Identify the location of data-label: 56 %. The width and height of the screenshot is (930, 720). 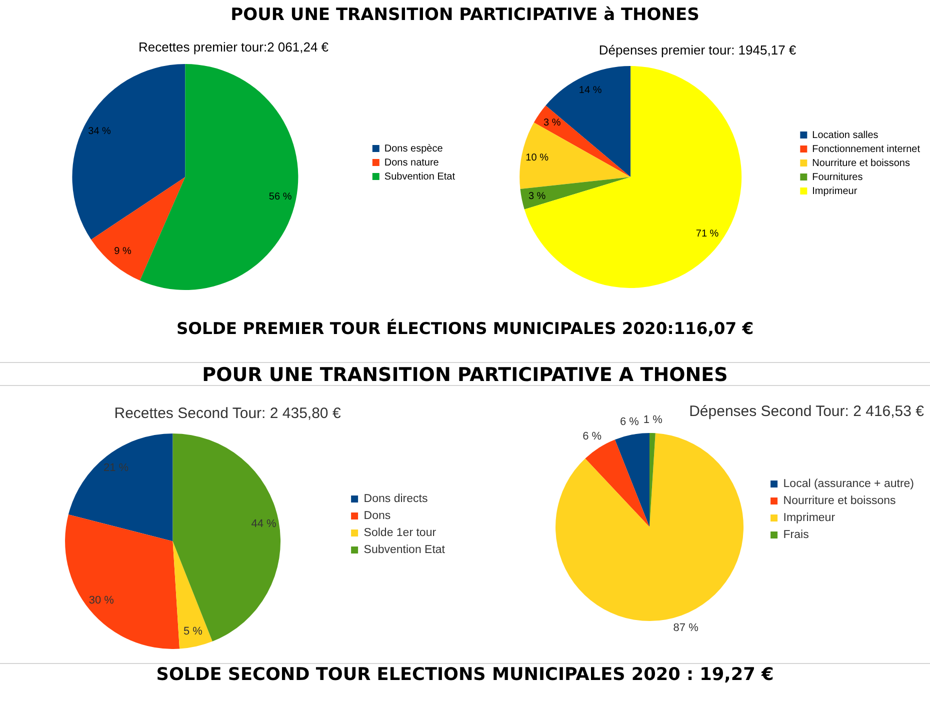
(280, 197).